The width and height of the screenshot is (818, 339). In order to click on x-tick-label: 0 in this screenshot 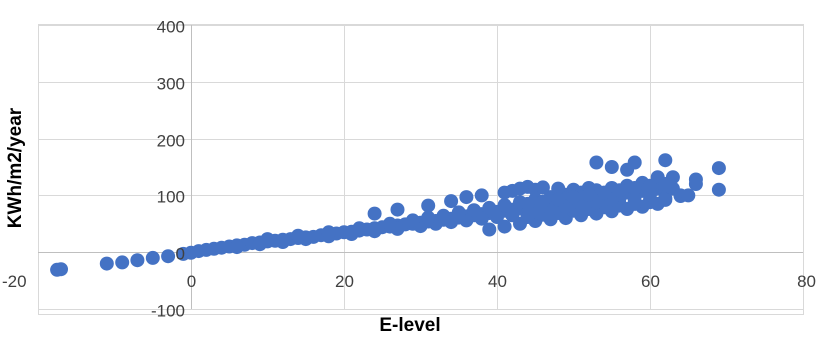, I will do `click(191, 281)`.